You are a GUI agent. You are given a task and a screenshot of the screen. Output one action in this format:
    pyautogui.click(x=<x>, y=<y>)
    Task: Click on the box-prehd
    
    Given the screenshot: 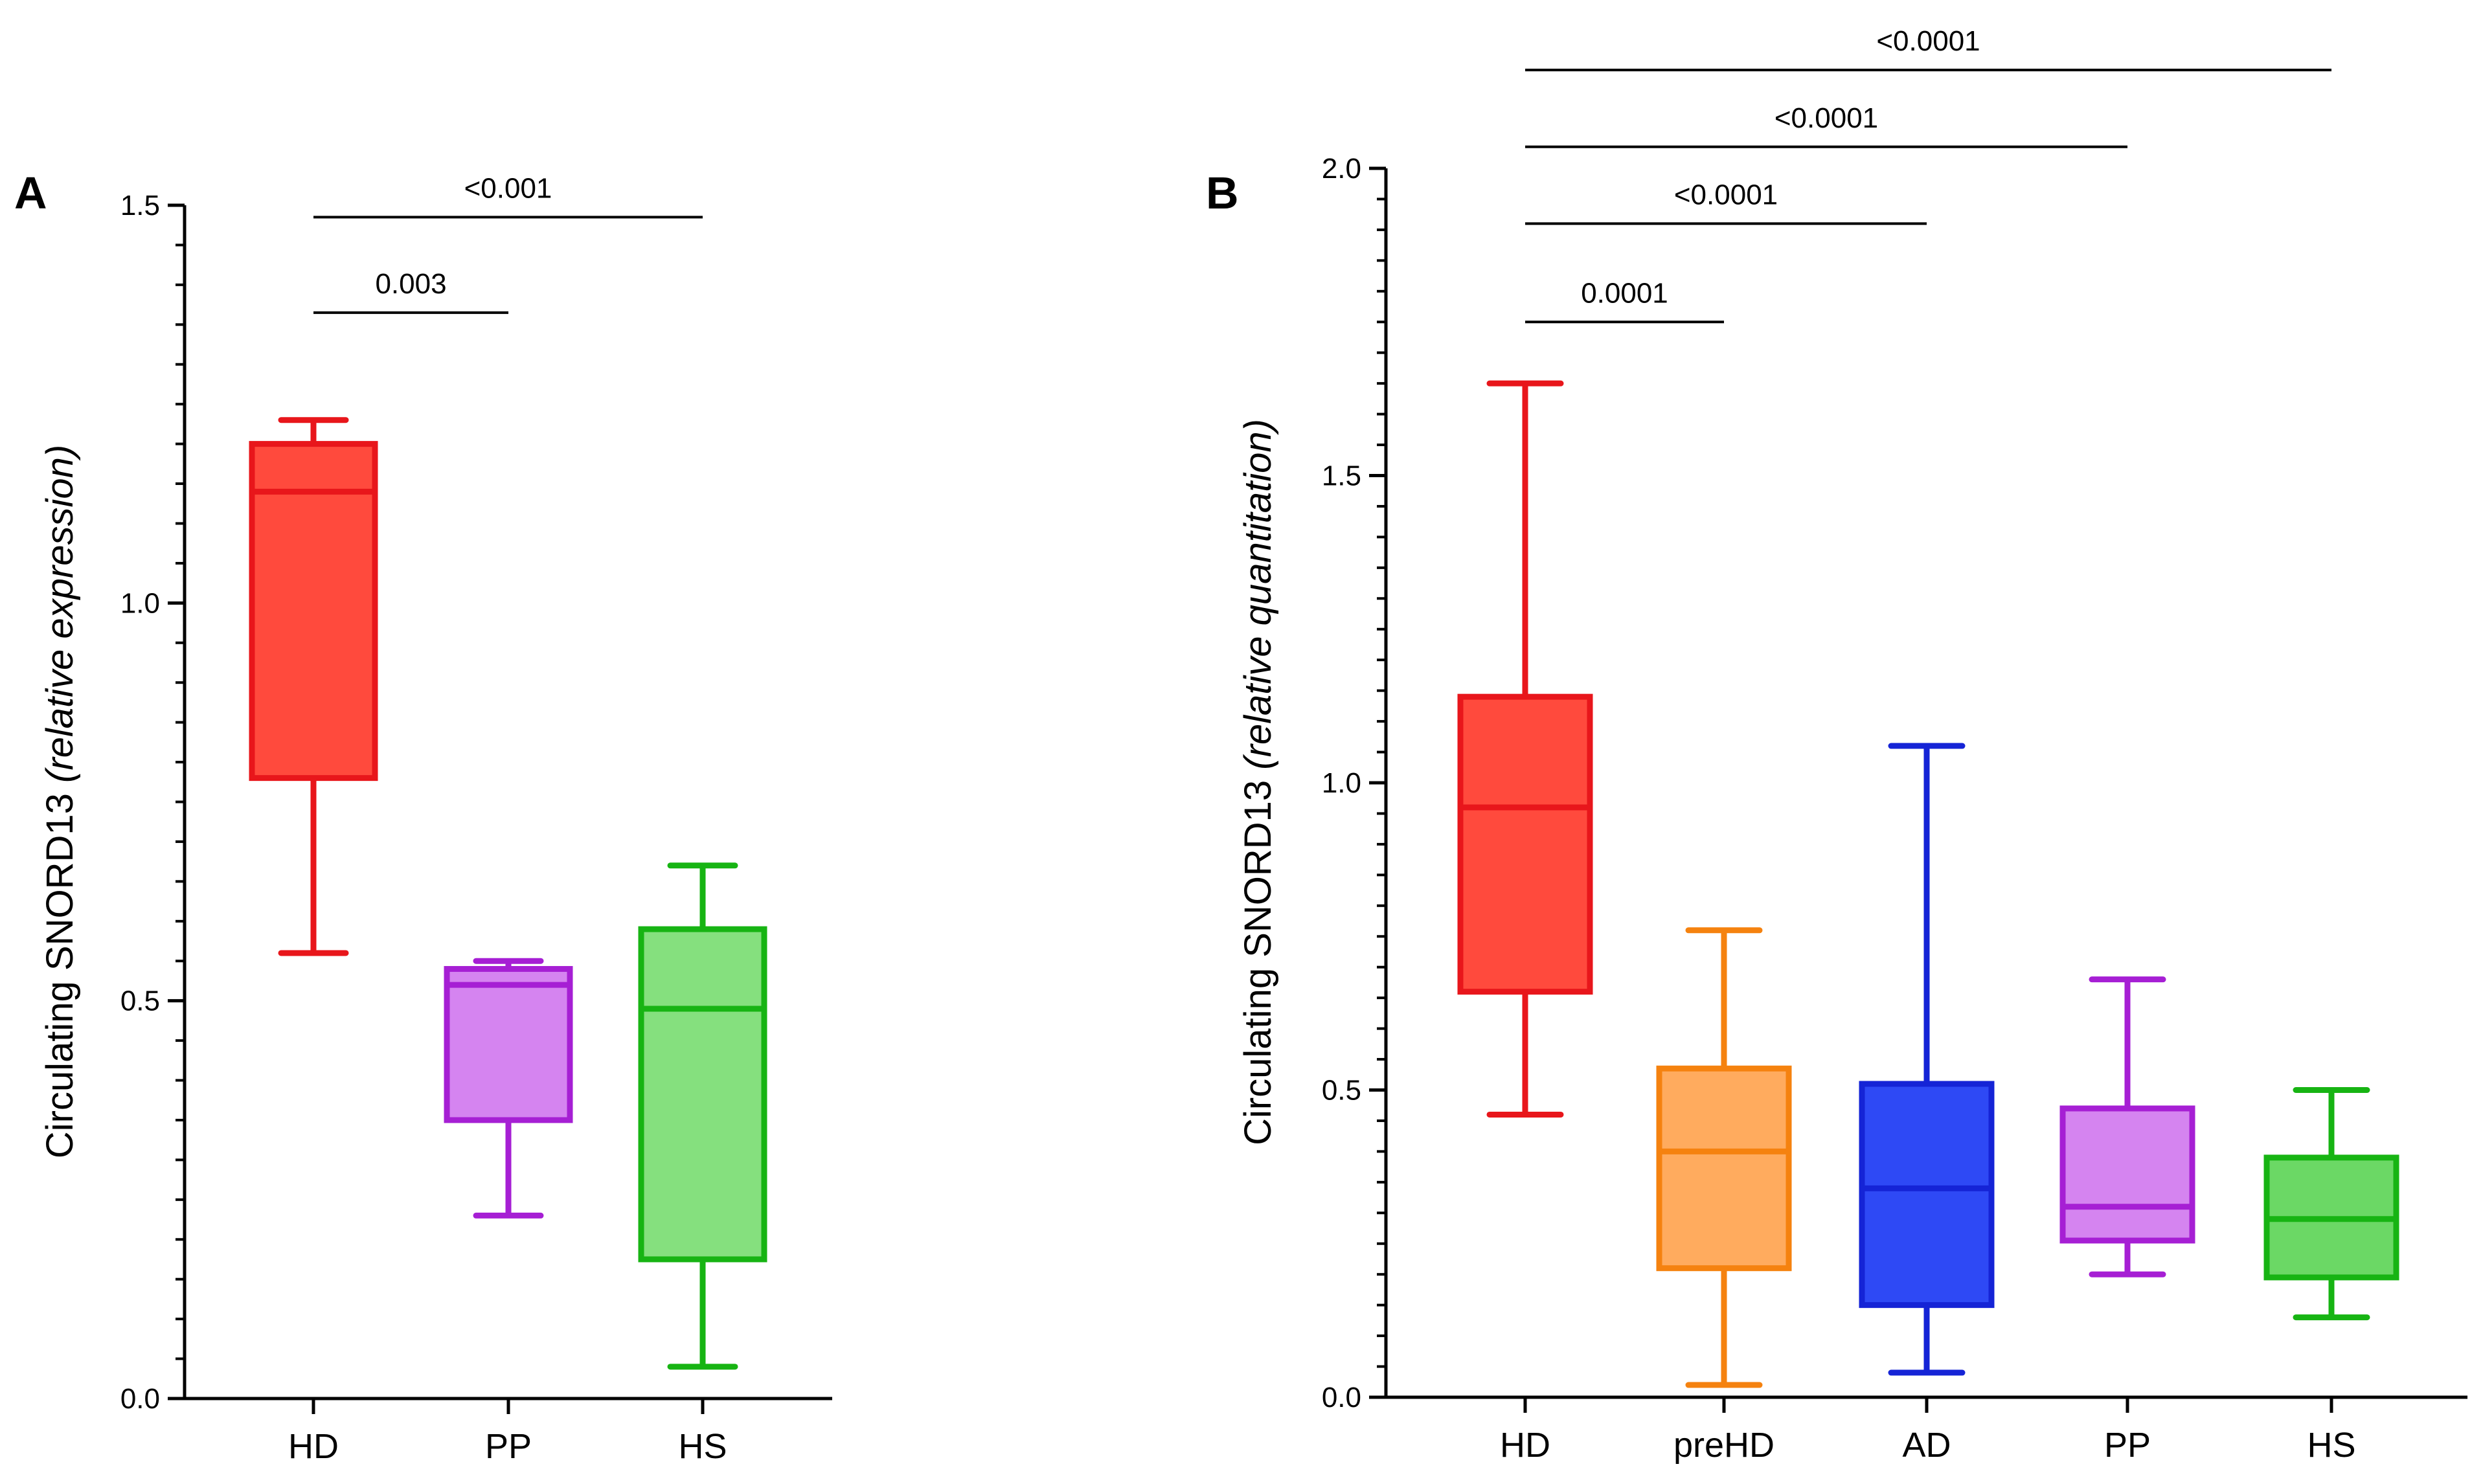 What is the action you would take?
    pyautogui.click(x=1724, y=1157)
    